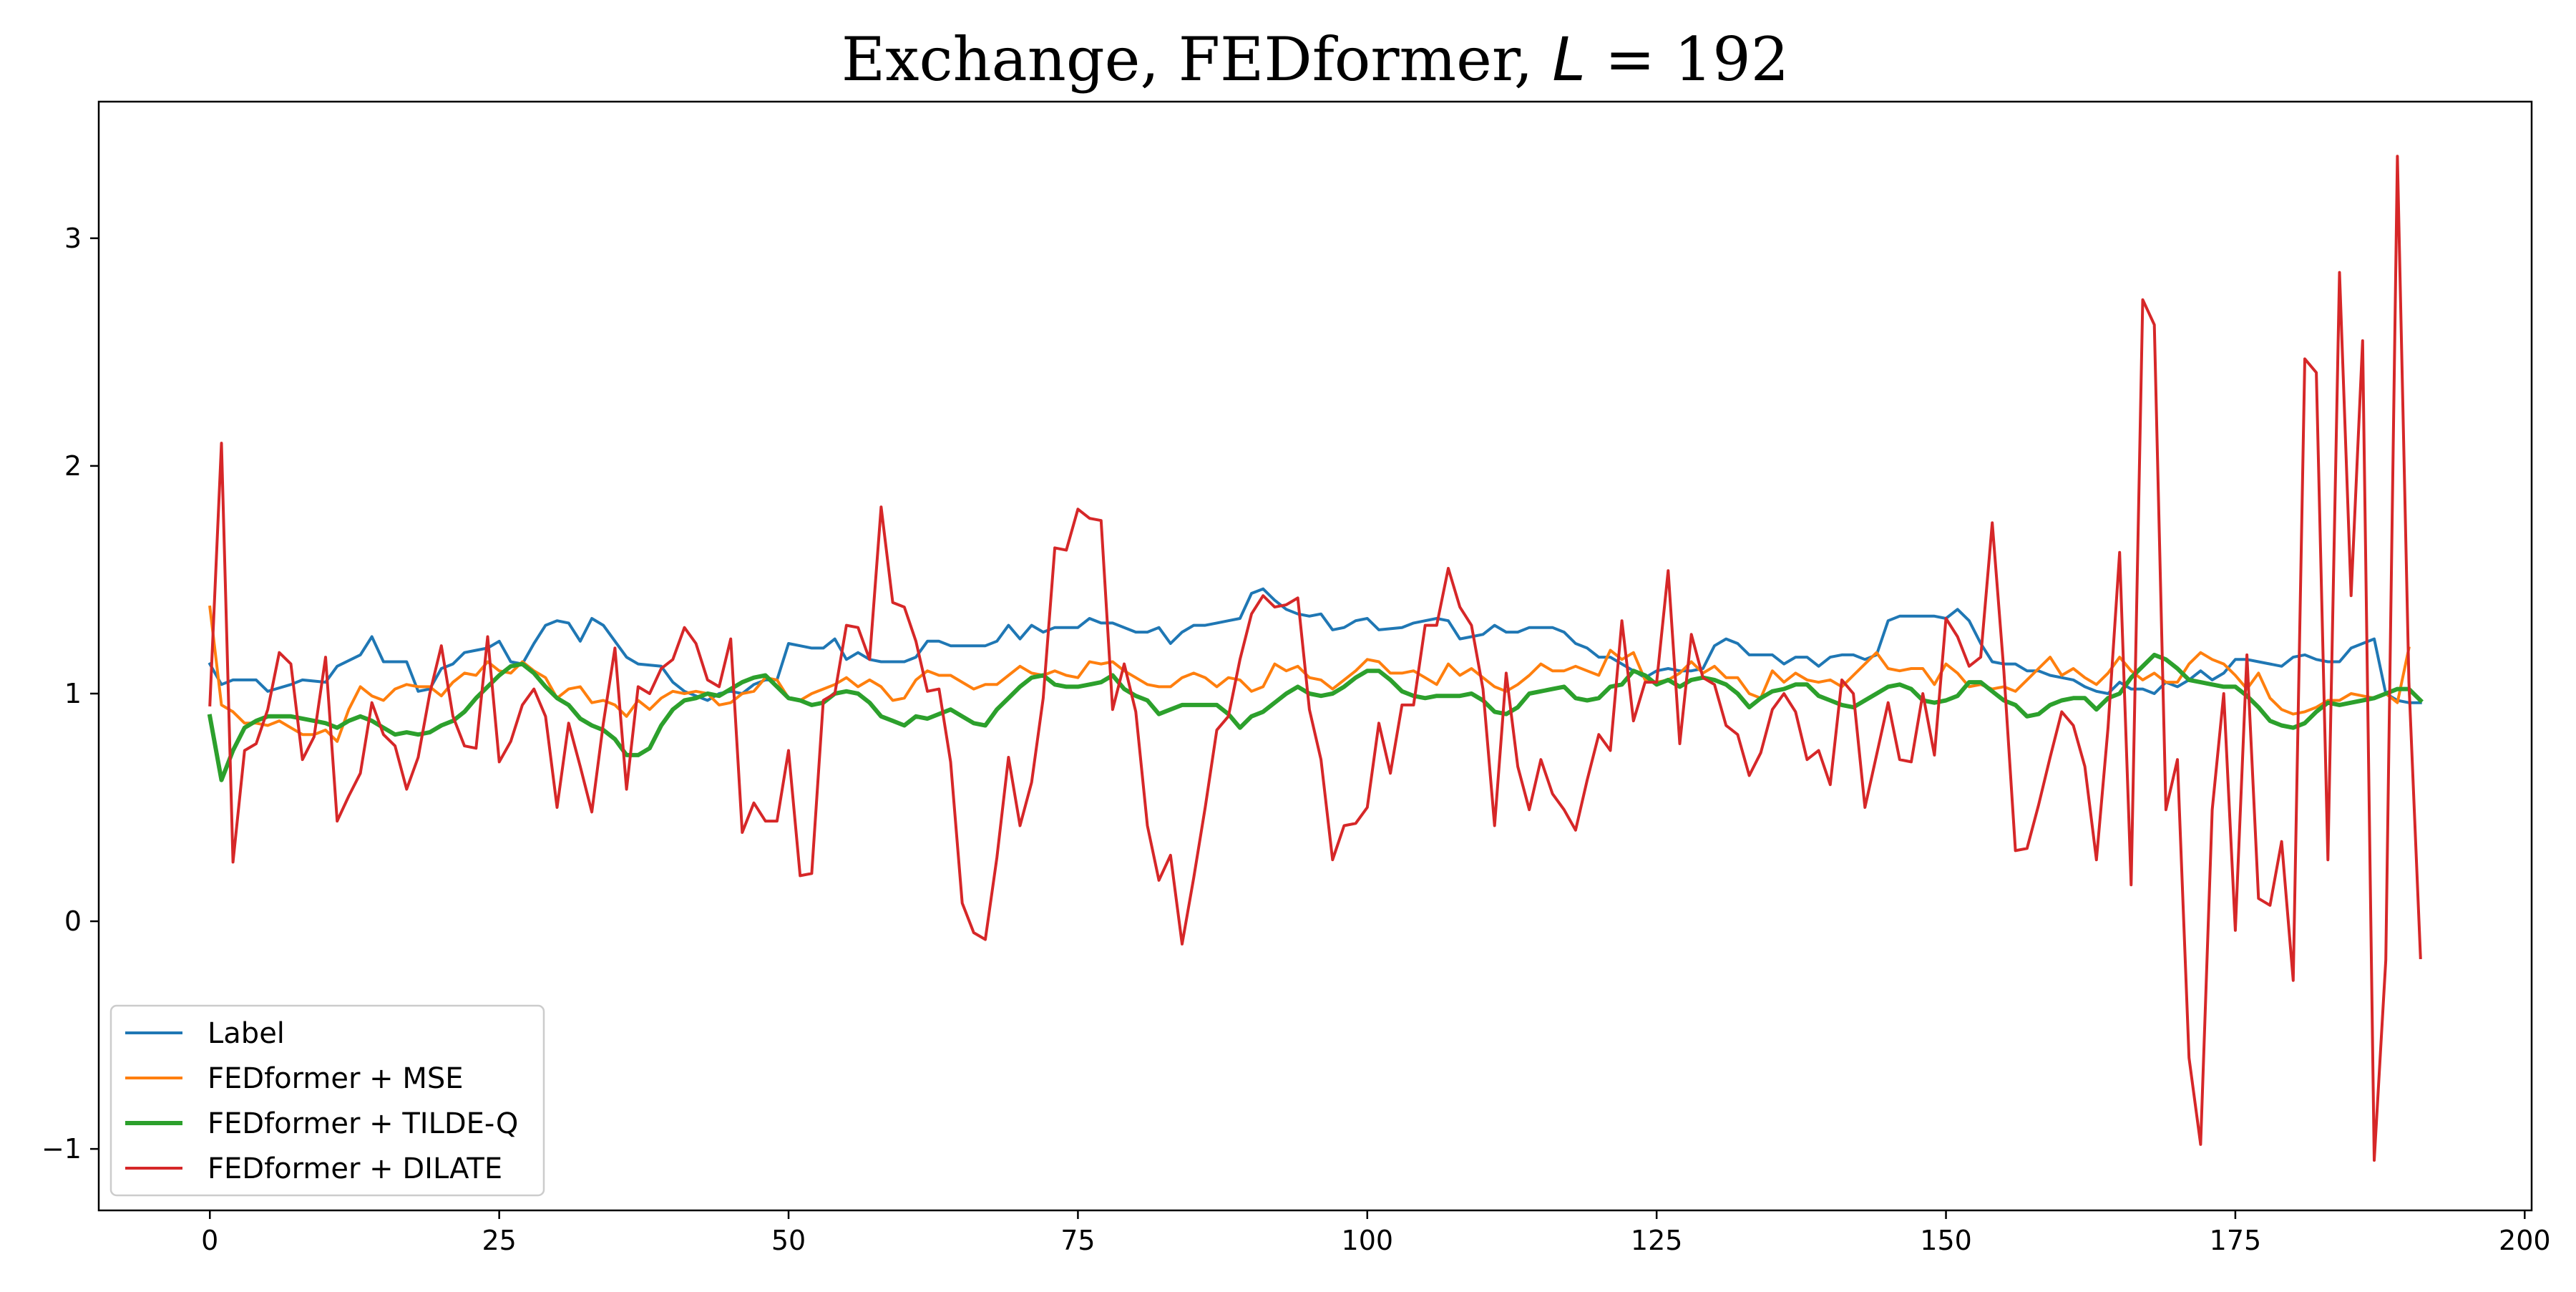 This screenshot has width=2576, height=1292. I want to click on chart-title: Exchange, FEDformer, L = 192, so click(1315, 59).